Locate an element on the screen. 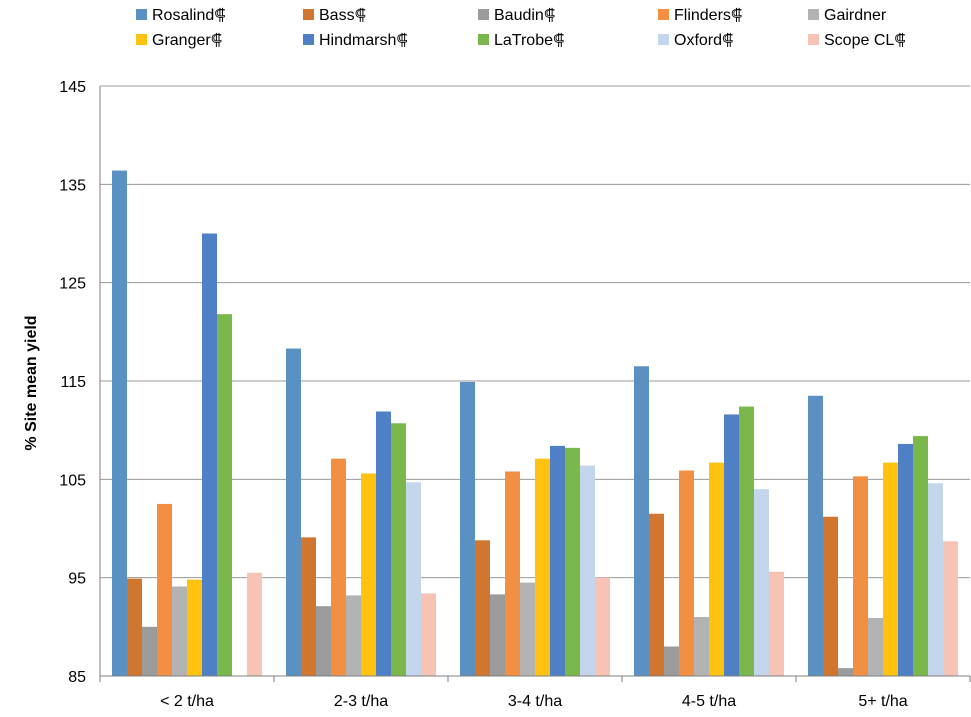 The width and height of the screenshot is (971, 717). x-tick-label: 3-4 t/ha is located at coordinates (535, 701).